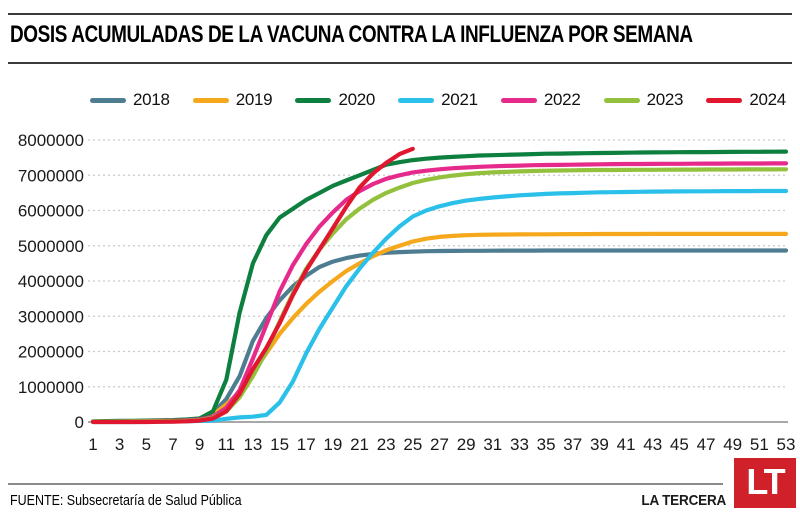 The image size is (800, 519). I want to click on x-tick-label-11: 11, so click(226, 444).